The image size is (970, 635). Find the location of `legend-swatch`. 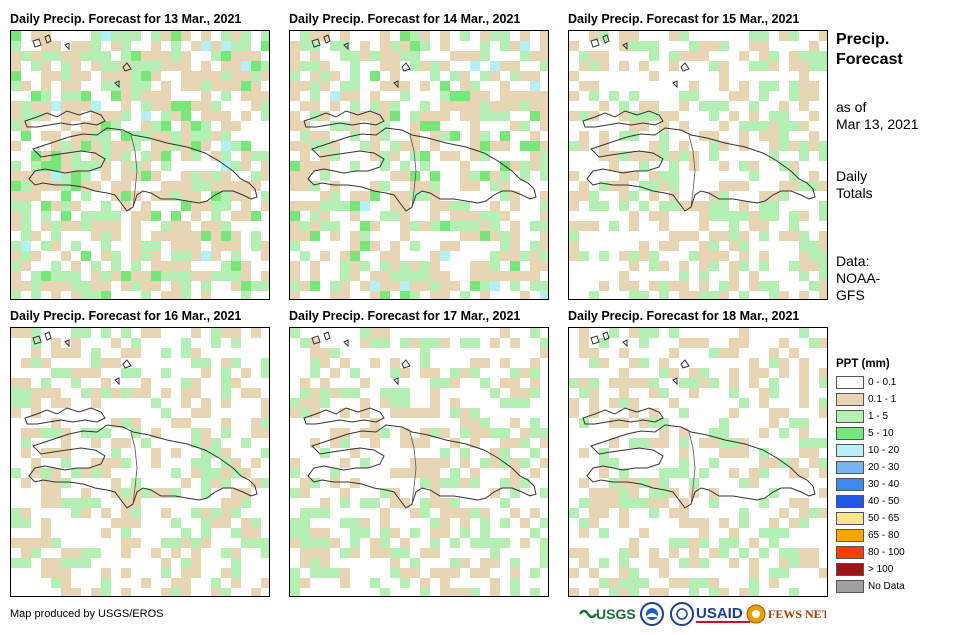

legend-swatch is located at coordinates (850, 433).